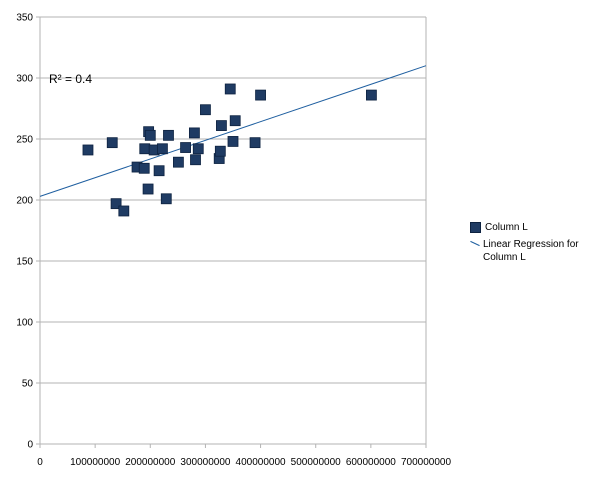 Image resolution: width=608 pixels, height=489 pixels. Describe the element at coordinates (150, 462) in the screenshot. I see `x-tick-label-2: 200000000` at that location.